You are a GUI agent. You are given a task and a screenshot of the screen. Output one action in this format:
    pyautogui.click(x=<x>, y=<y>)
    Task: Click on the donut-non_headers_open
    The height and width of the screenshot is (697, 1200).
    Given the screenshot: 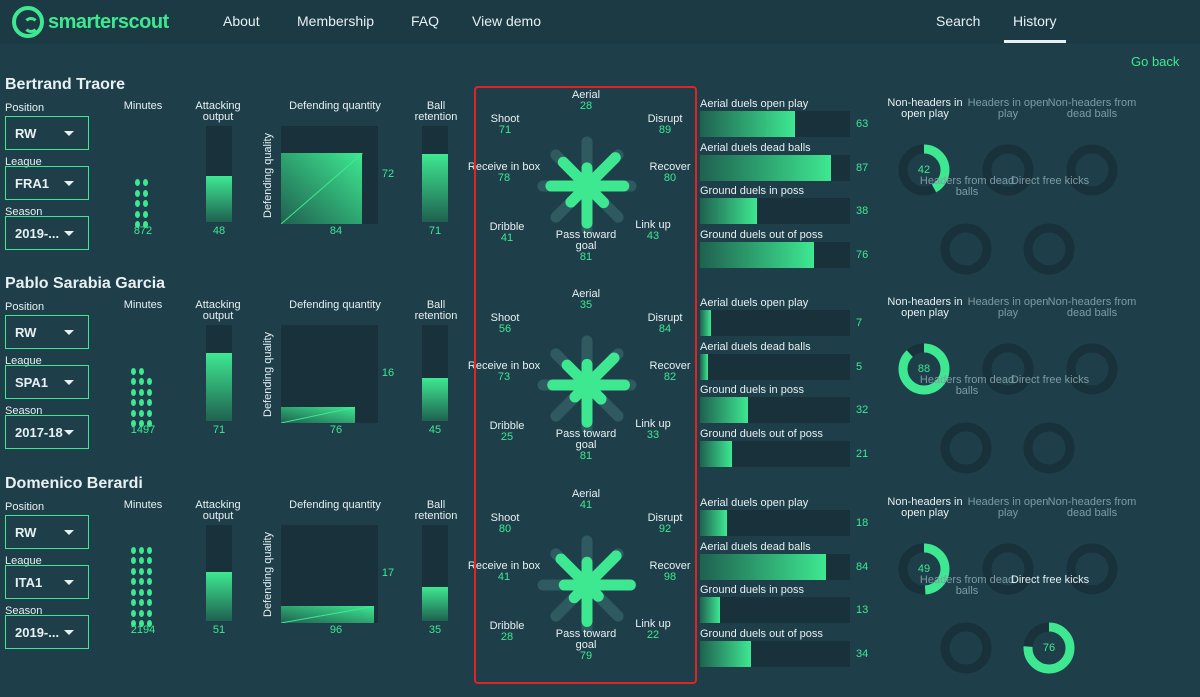 What is the action you would take?
    pyautogui.click(x=924, y=369)
    